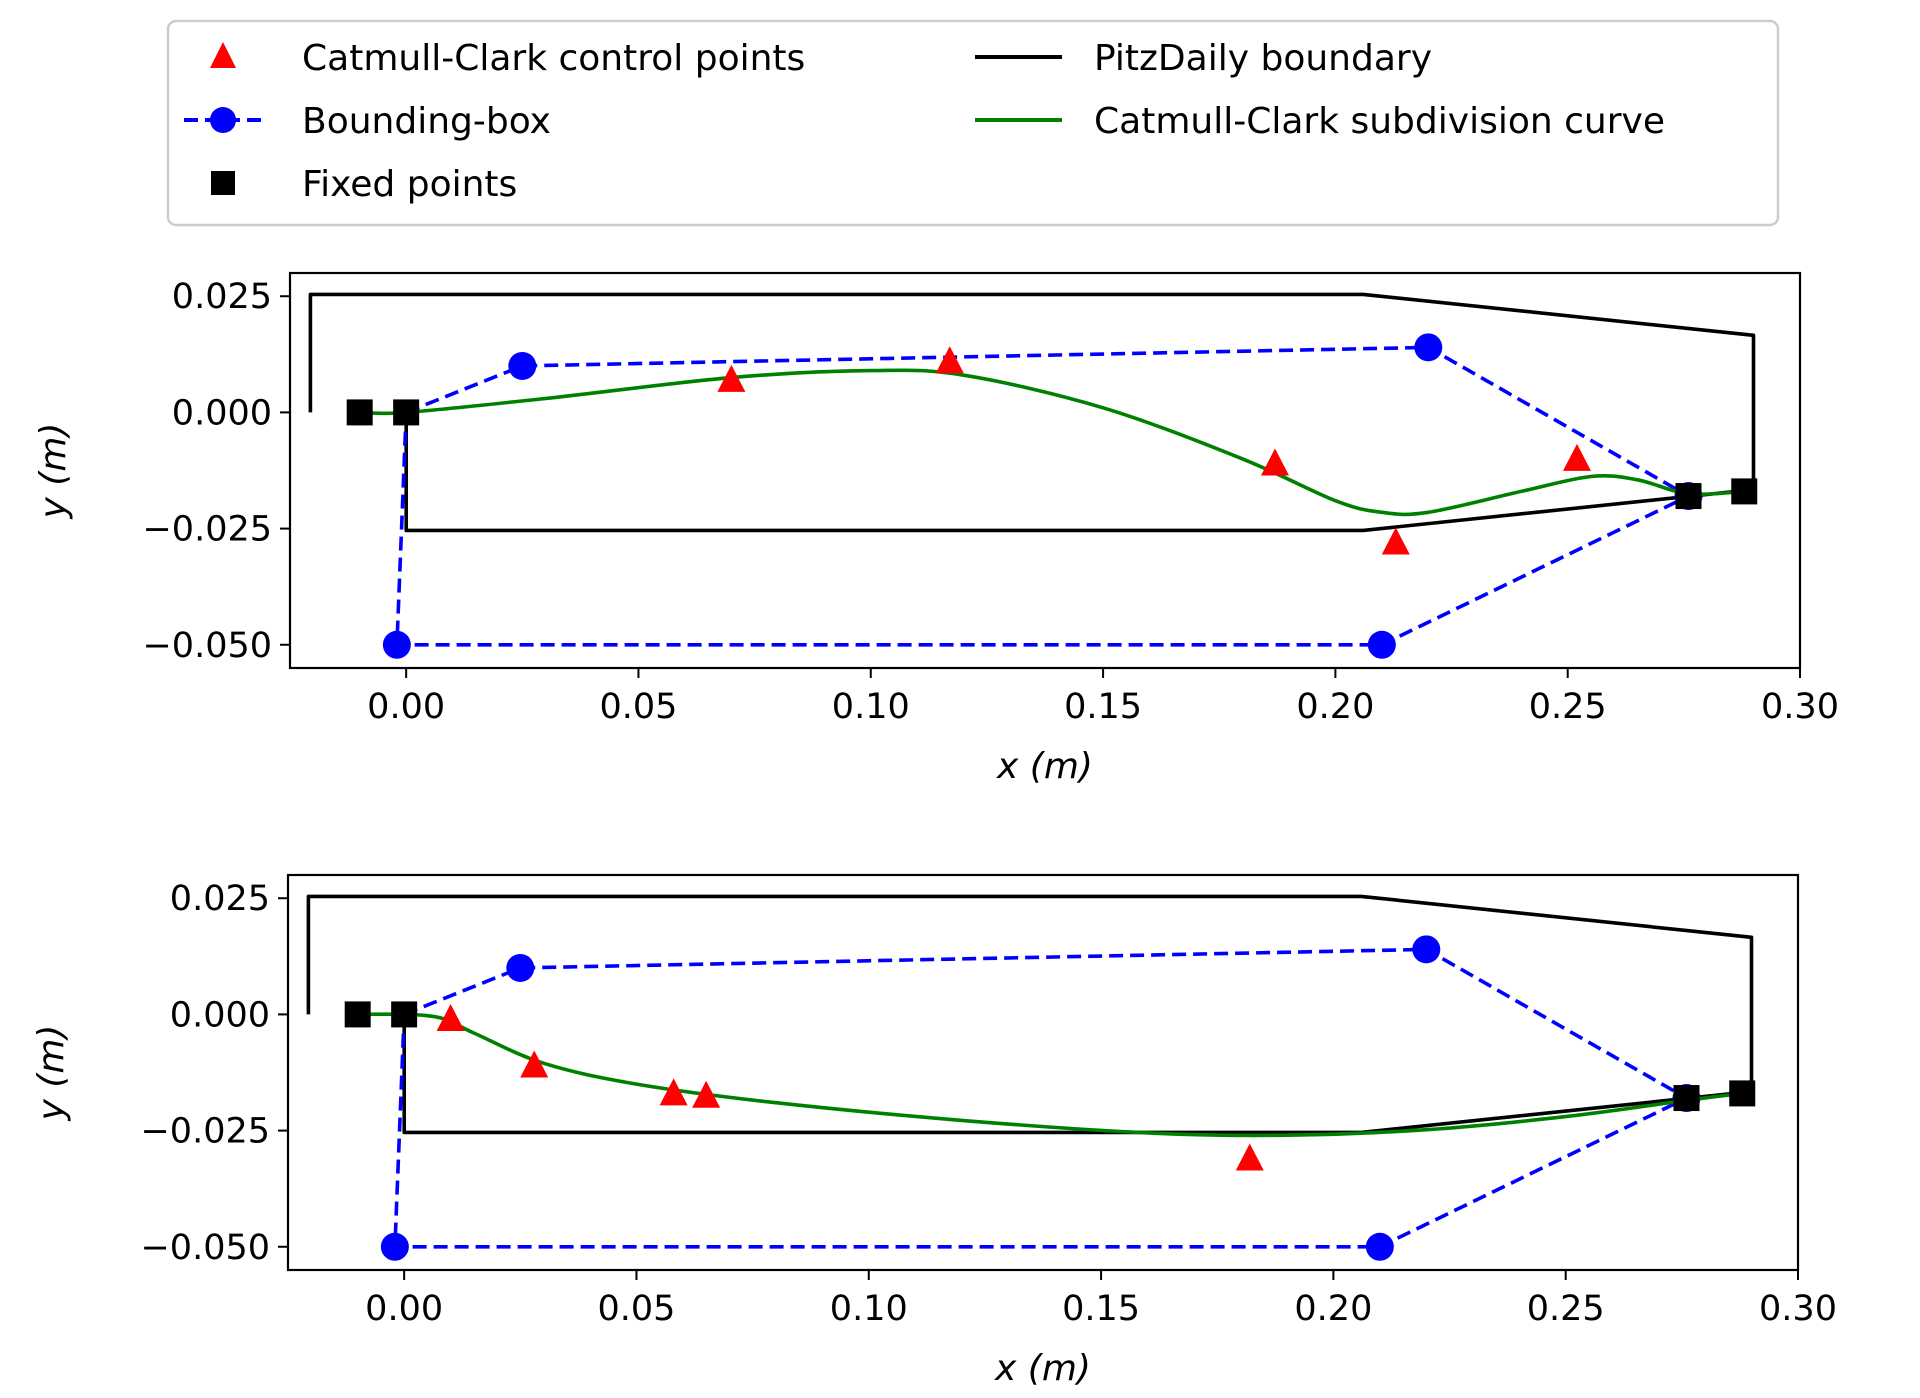 This screenshot has height=1398, width=1920. Describe the element at coordinates (553, 58) in the screenshot. I see `legend-label-control-points: Catmull-Clark control points` at that location.